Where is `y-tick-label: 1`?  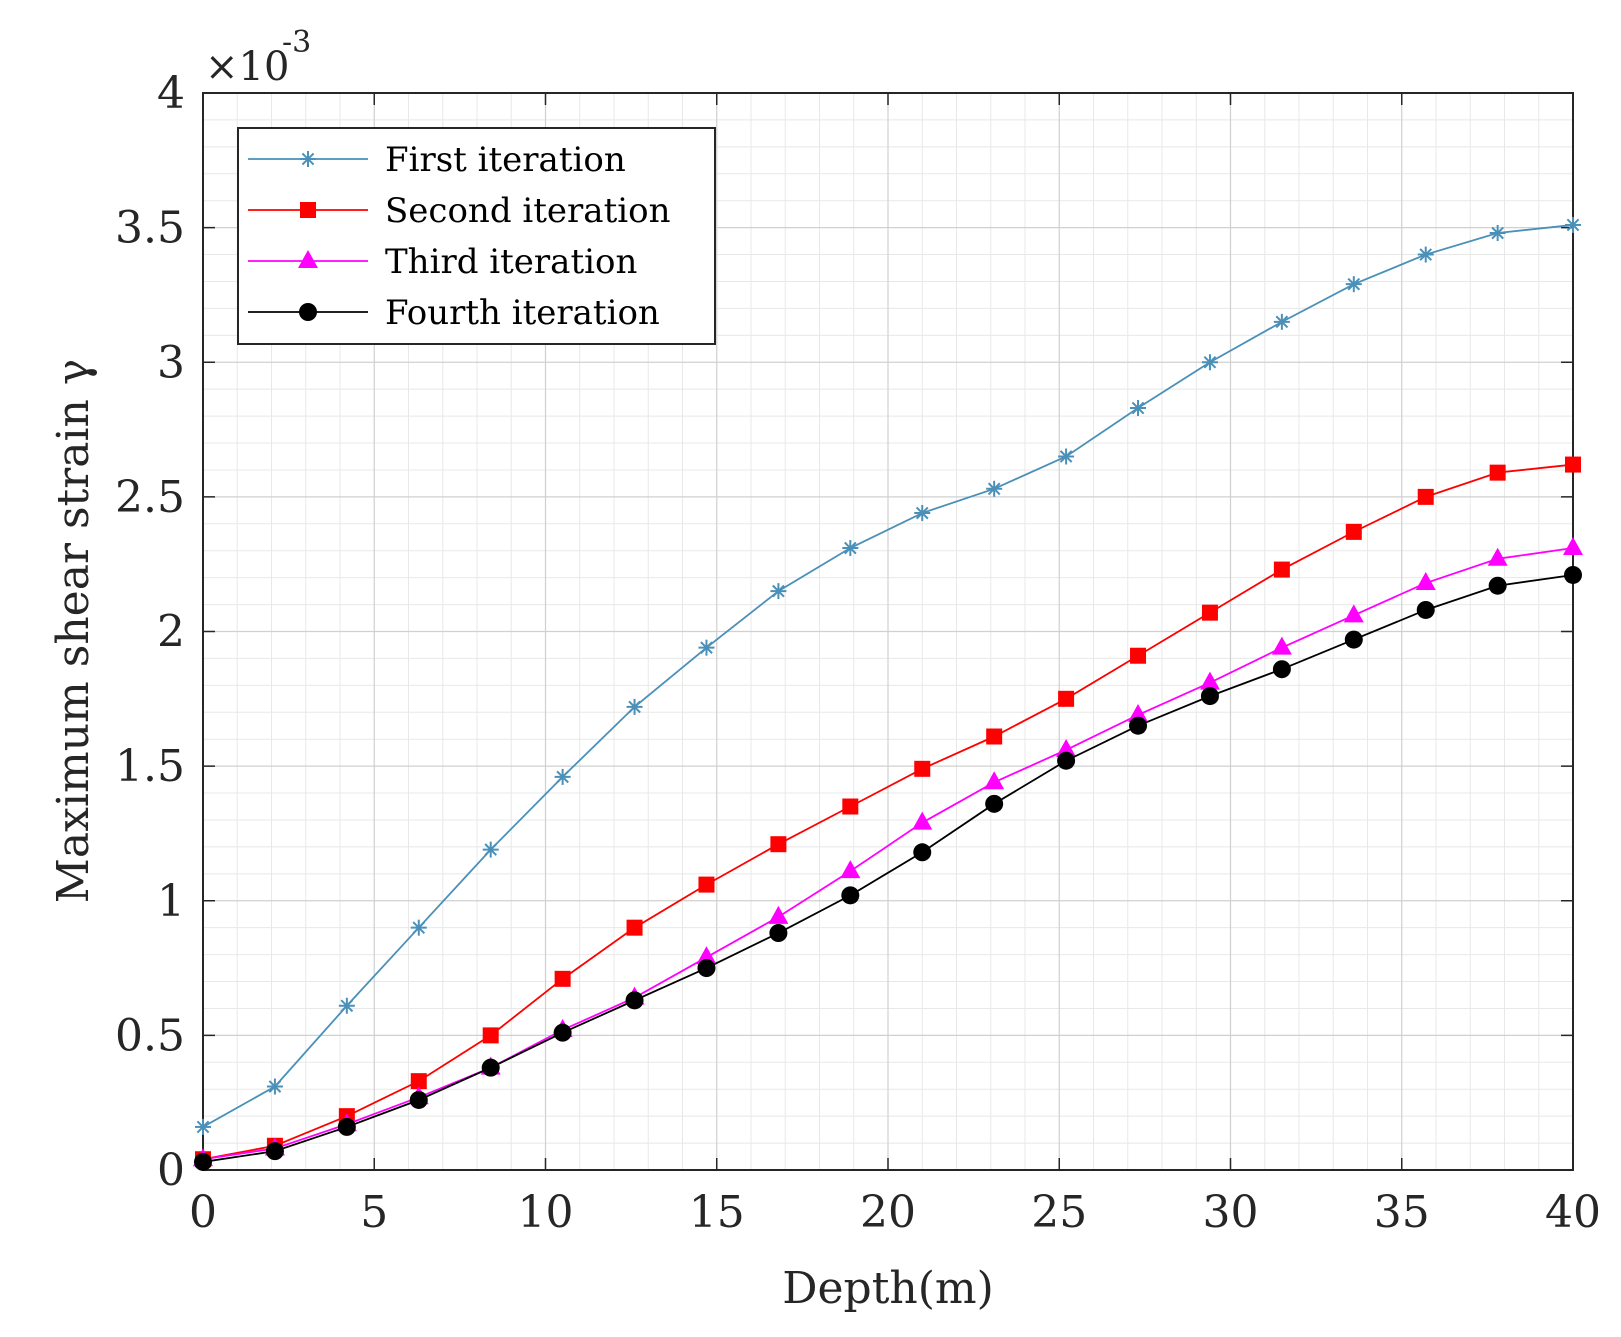
y-tick-label: 1 is located at coordinates (171, 901).